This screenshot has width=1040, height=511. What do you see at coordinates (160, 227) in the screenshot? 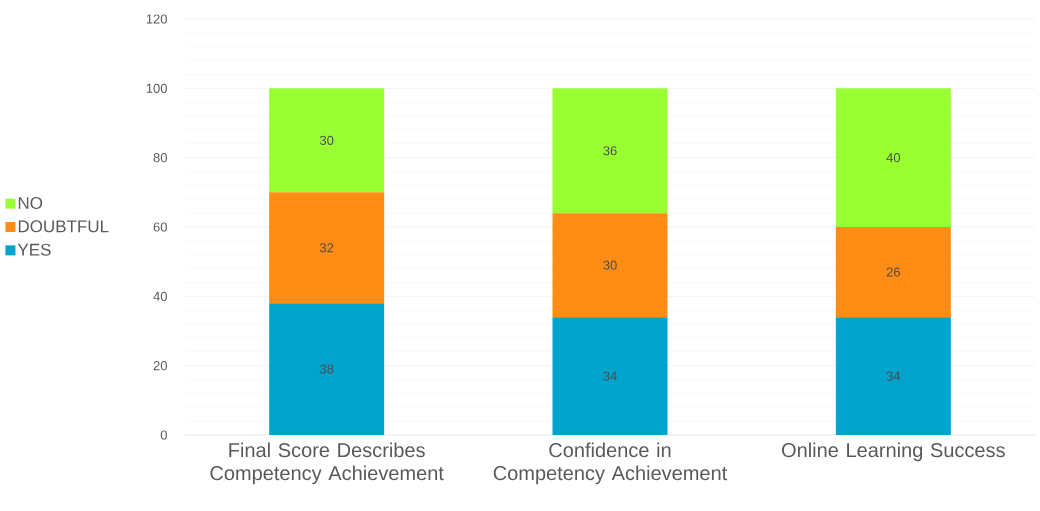
I see `y-tick-label: 60` at bounding box center [160, 227].